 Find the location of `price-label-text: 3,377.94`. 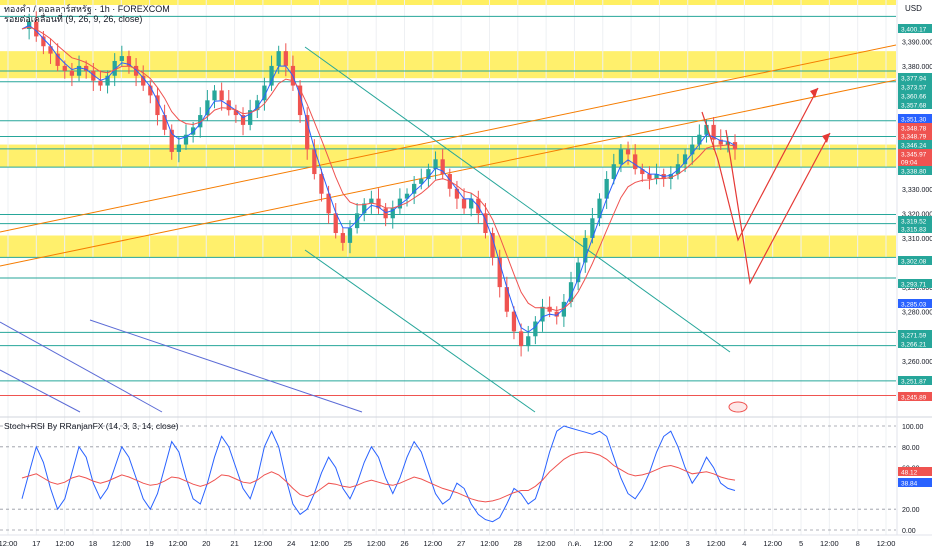

price-label-text: 3,377.94 is located at coordinates (914, 79).